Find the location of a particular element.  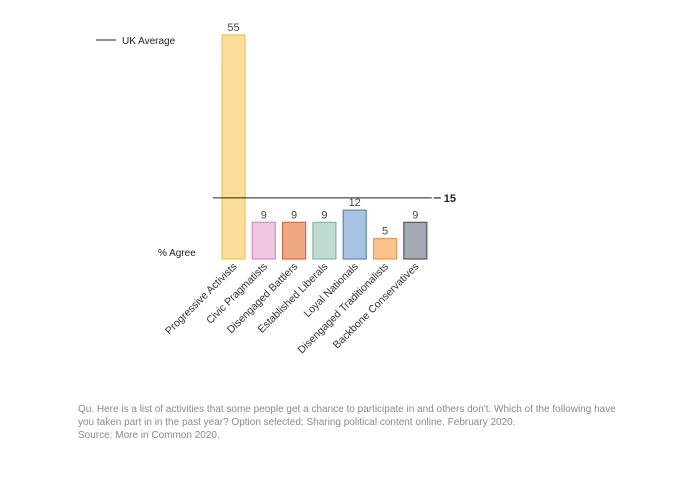

bar-civic-pragmatists is located at coordinates (263, 240).